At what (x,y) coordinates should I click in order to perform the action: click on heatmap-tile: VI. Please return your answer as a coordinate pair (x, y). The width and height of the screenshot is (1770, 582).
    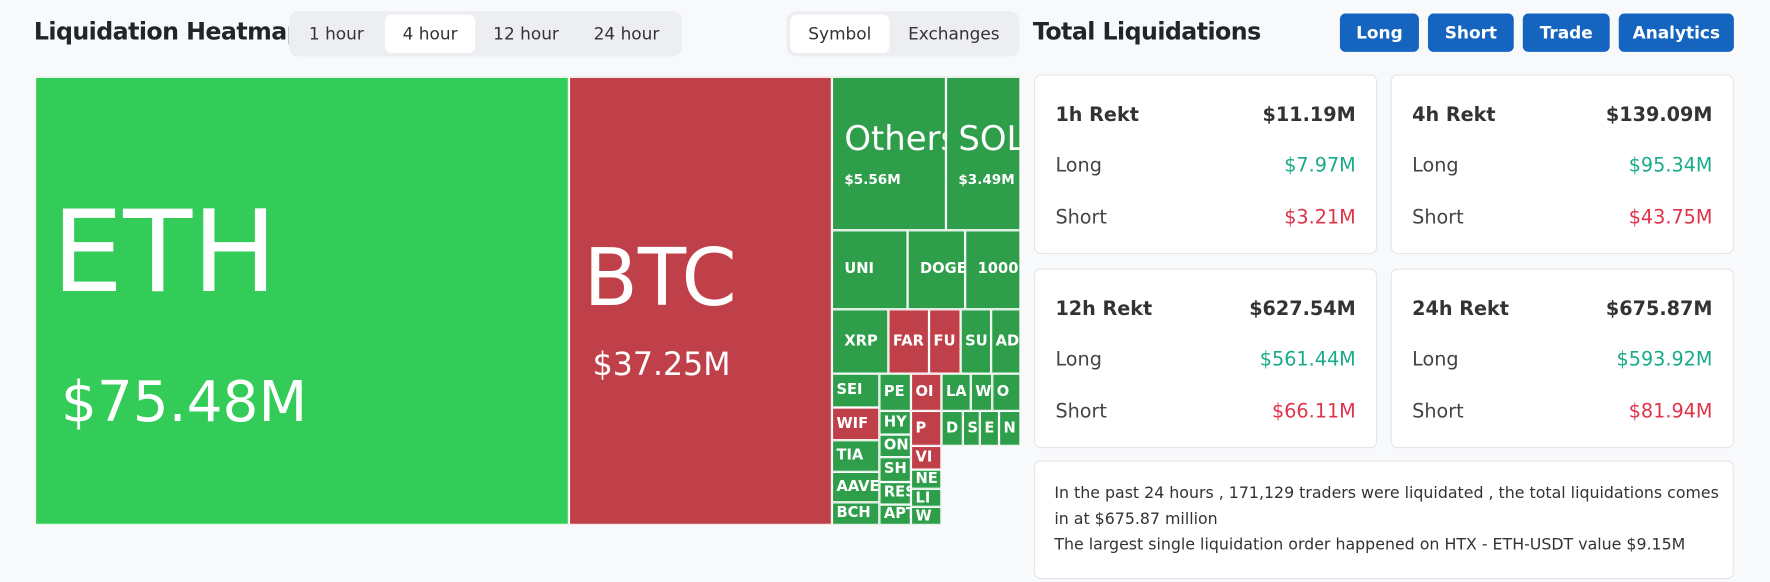
    Looking at the image, I should click on (926, 457).